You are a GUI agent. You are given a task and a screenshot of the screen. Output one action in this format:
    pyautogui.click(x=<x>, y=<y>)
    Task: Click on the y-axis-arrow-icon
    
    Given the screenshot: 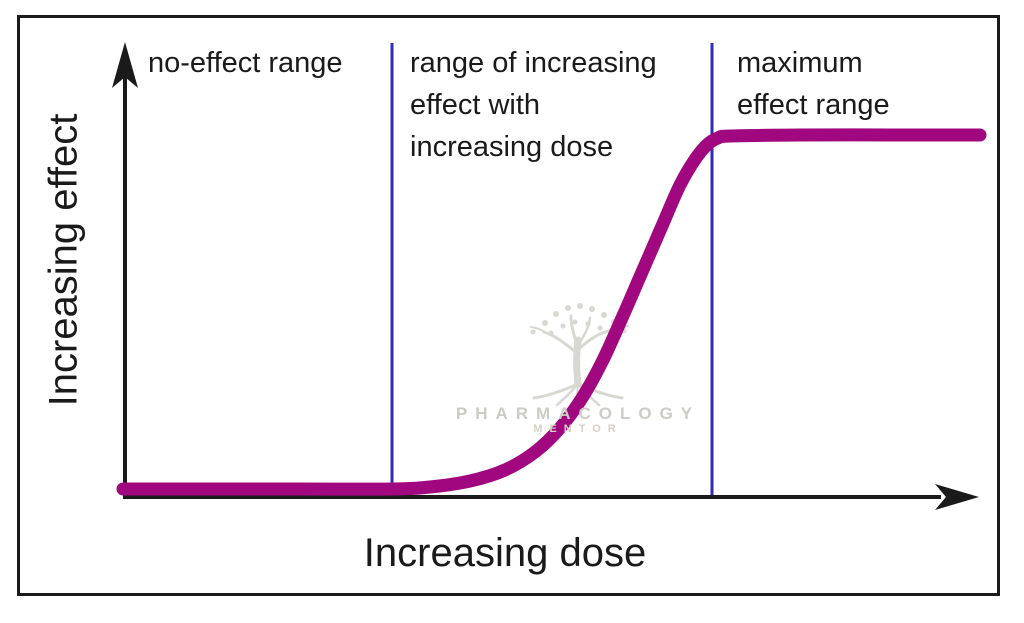 What is the action you would take?
    pyautogui.click(x=125, y=65)
    